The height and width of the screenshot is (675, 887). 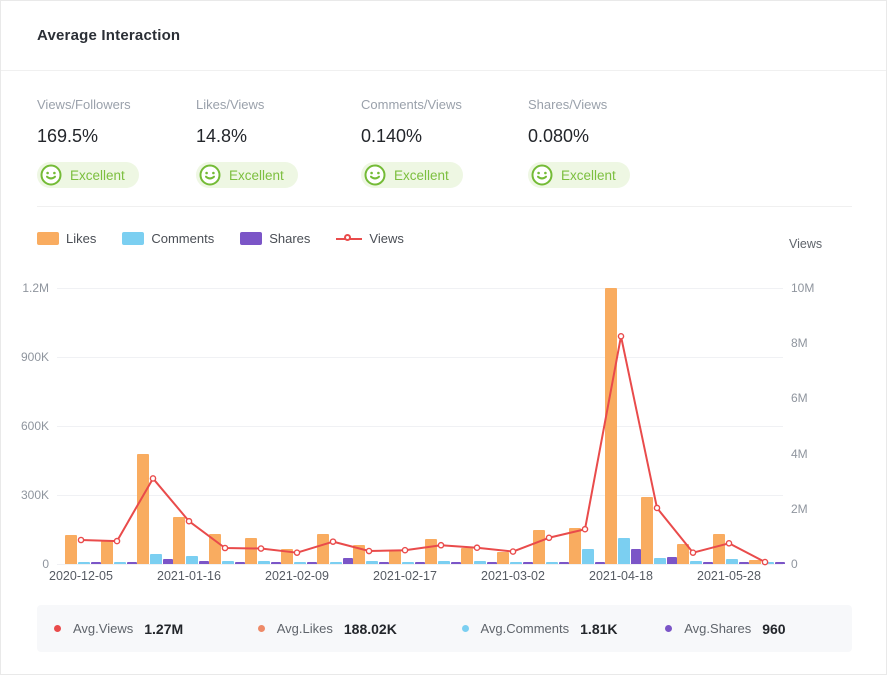 I want to click on legend-item-likes: Likes, so click(x=66, y=238).